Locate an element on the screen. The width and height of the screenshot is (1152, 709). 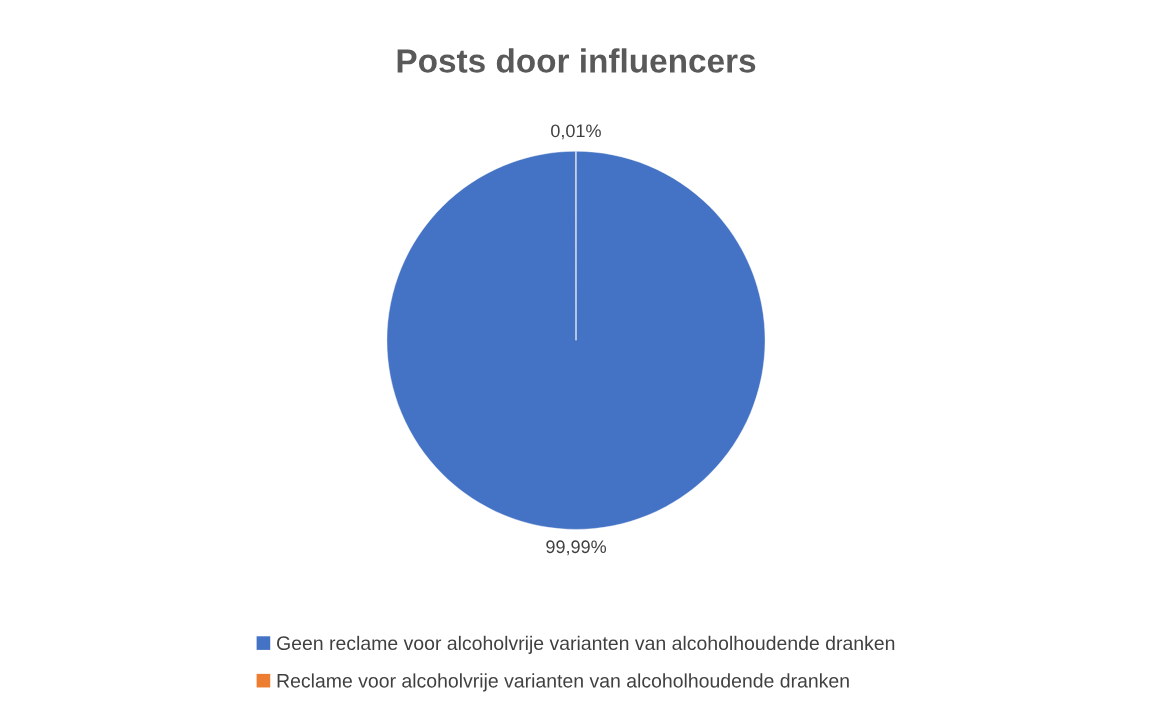
chart-title: Posts door influencers is located at coordinates (576, 60).